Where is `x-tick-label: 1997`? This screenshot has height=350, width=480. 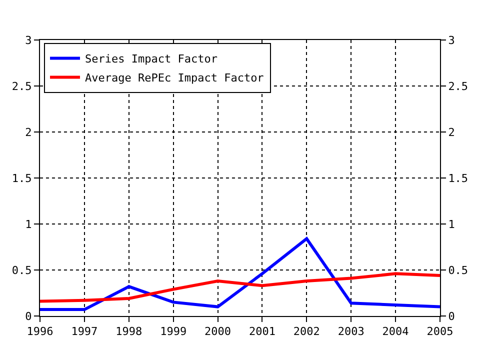 x-tick-label: 1997 is located at coordinates (84, 331).